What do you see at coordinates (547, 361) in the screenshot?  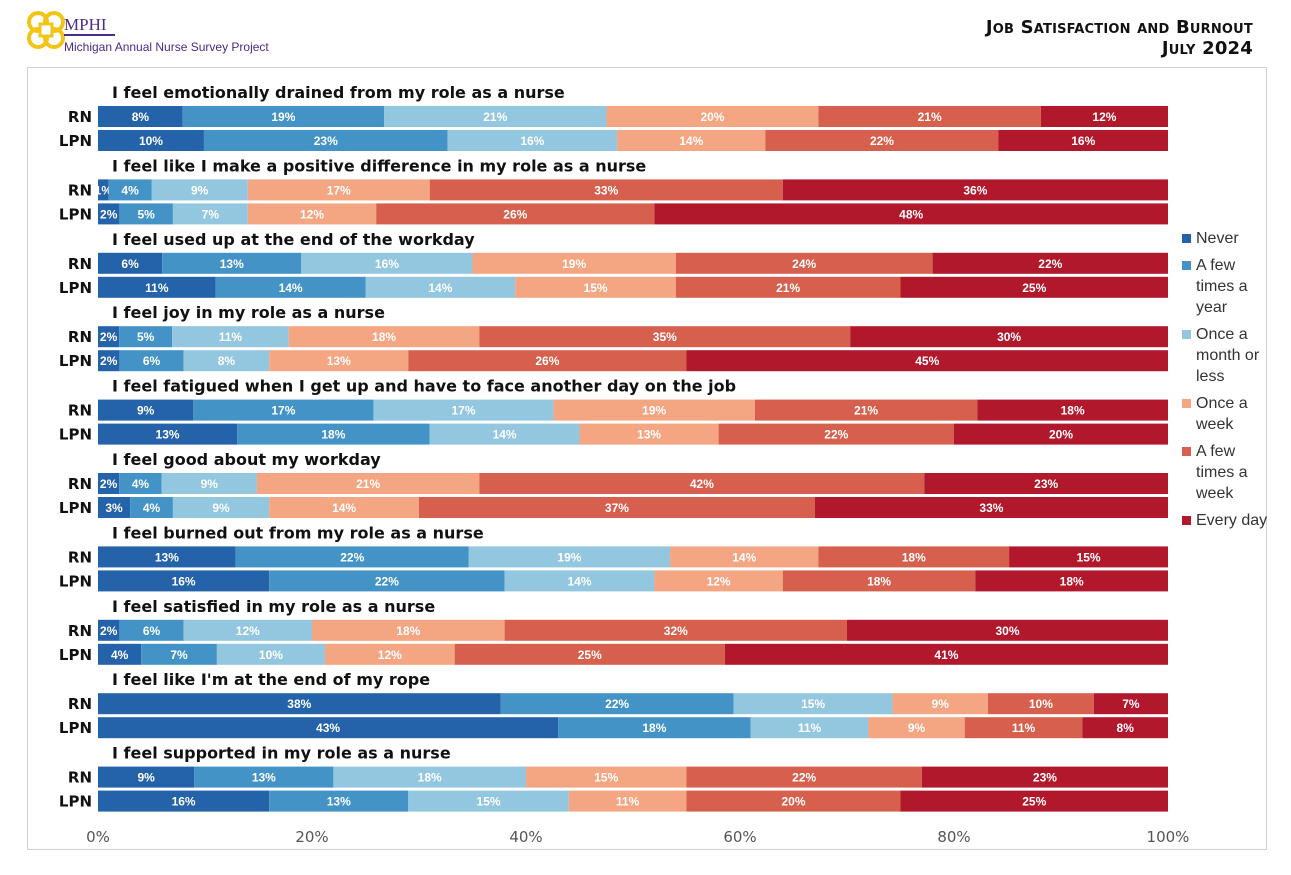 I see `data-label: 26%` at bounding box center [547, 361].